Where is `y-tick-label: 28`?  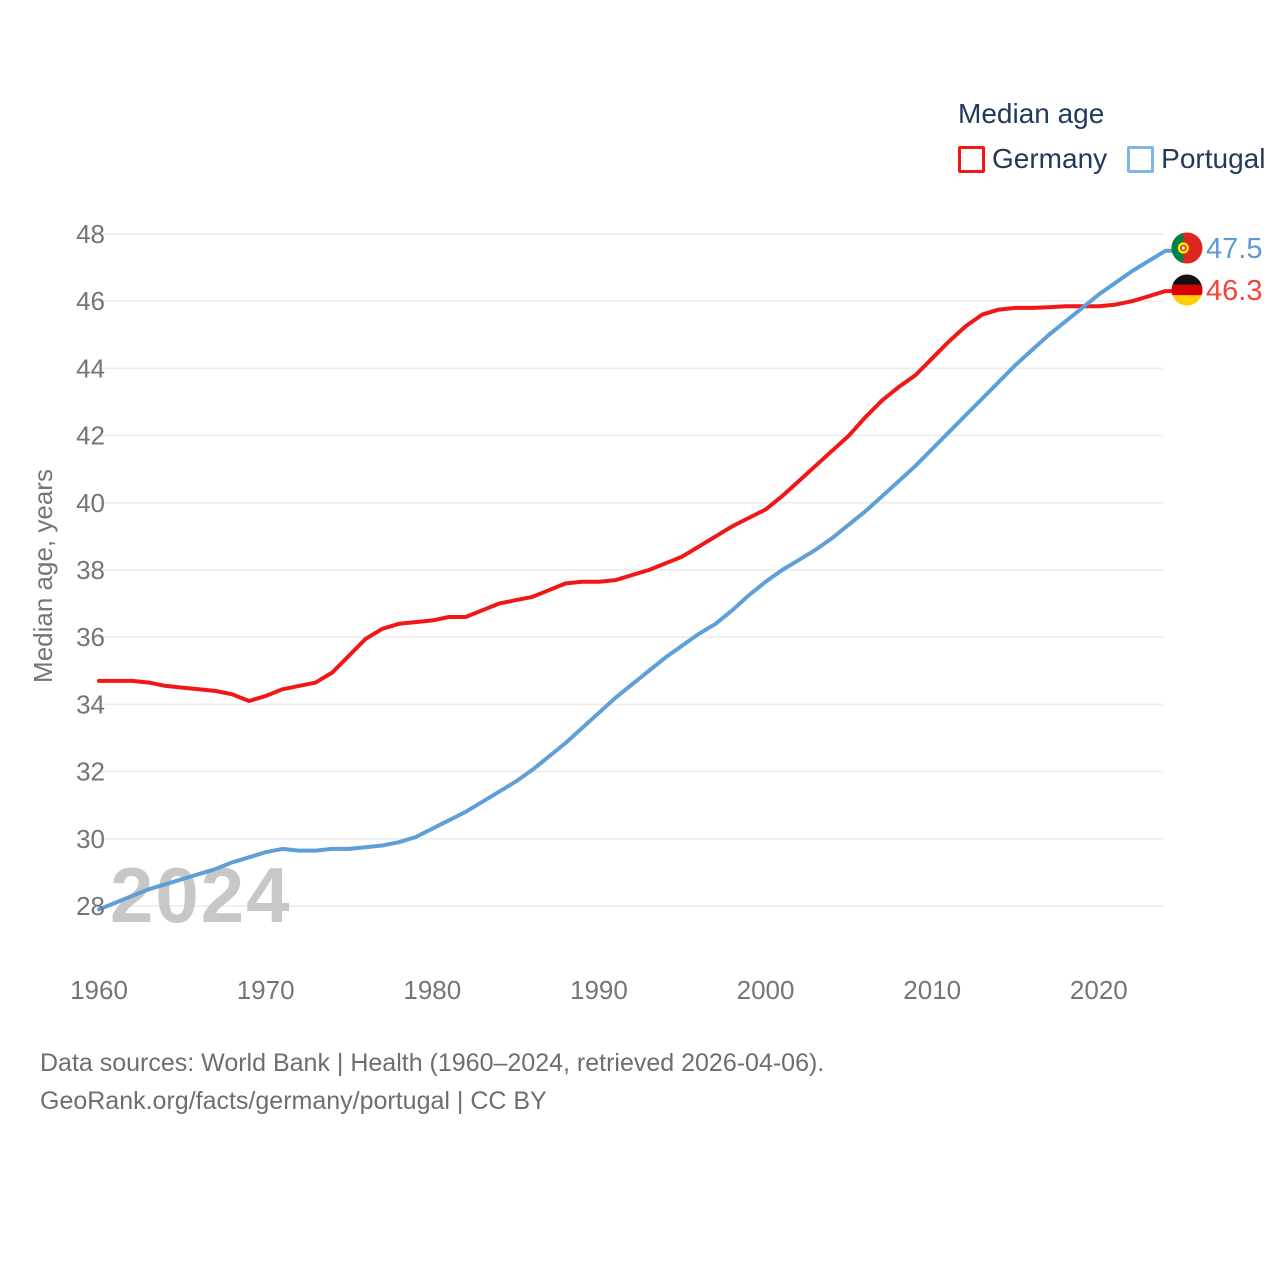 y-tick-label: 28 is located at coordinates (90, 906).